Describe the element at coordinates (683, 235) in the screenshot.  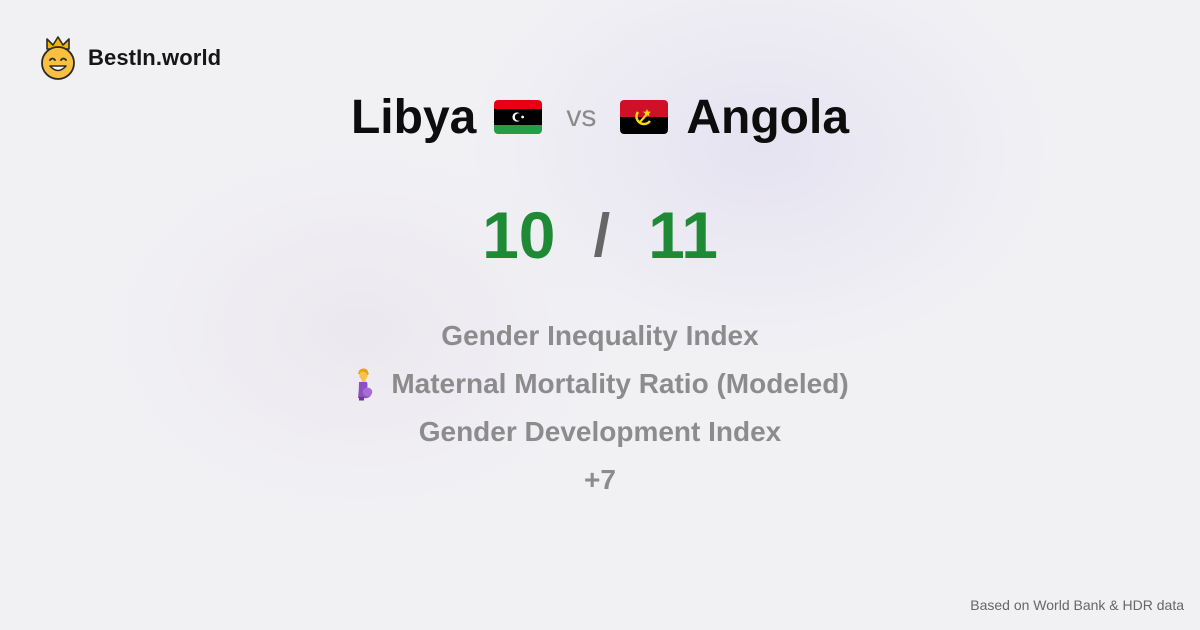
I see `right-score: 11` at that location.